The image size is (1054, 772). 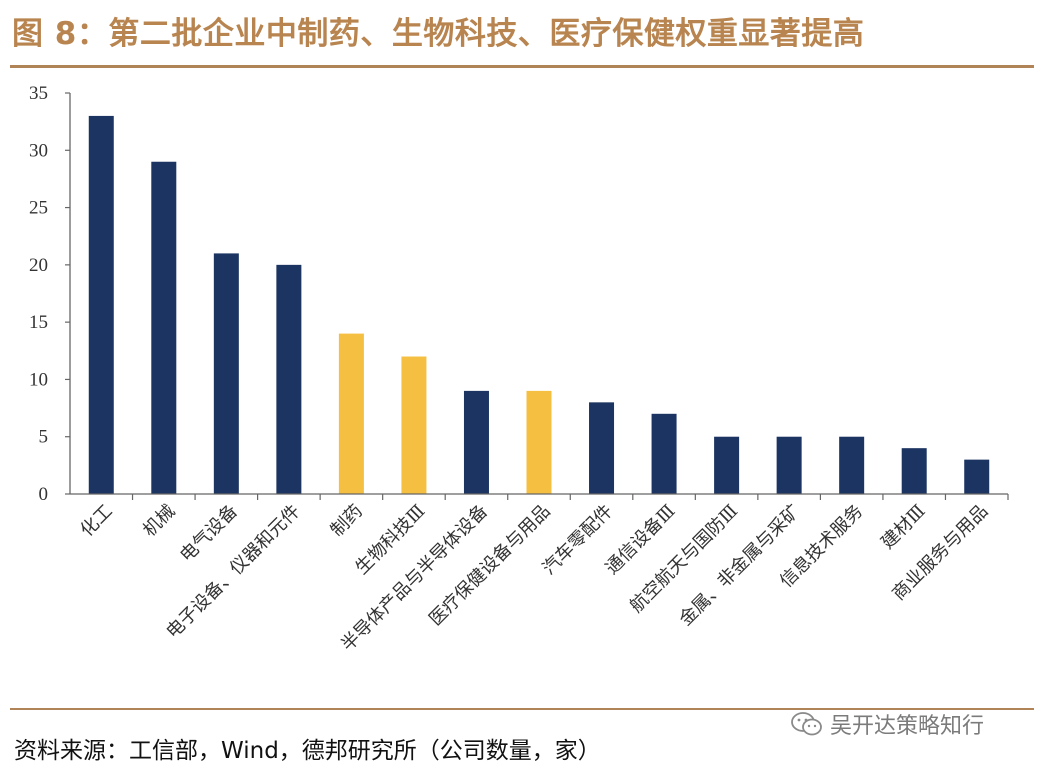 What do you see at coordinates (38, 322) in the screenshot?
I see `y-tick-label: 15` at bounding box center [38, 322].